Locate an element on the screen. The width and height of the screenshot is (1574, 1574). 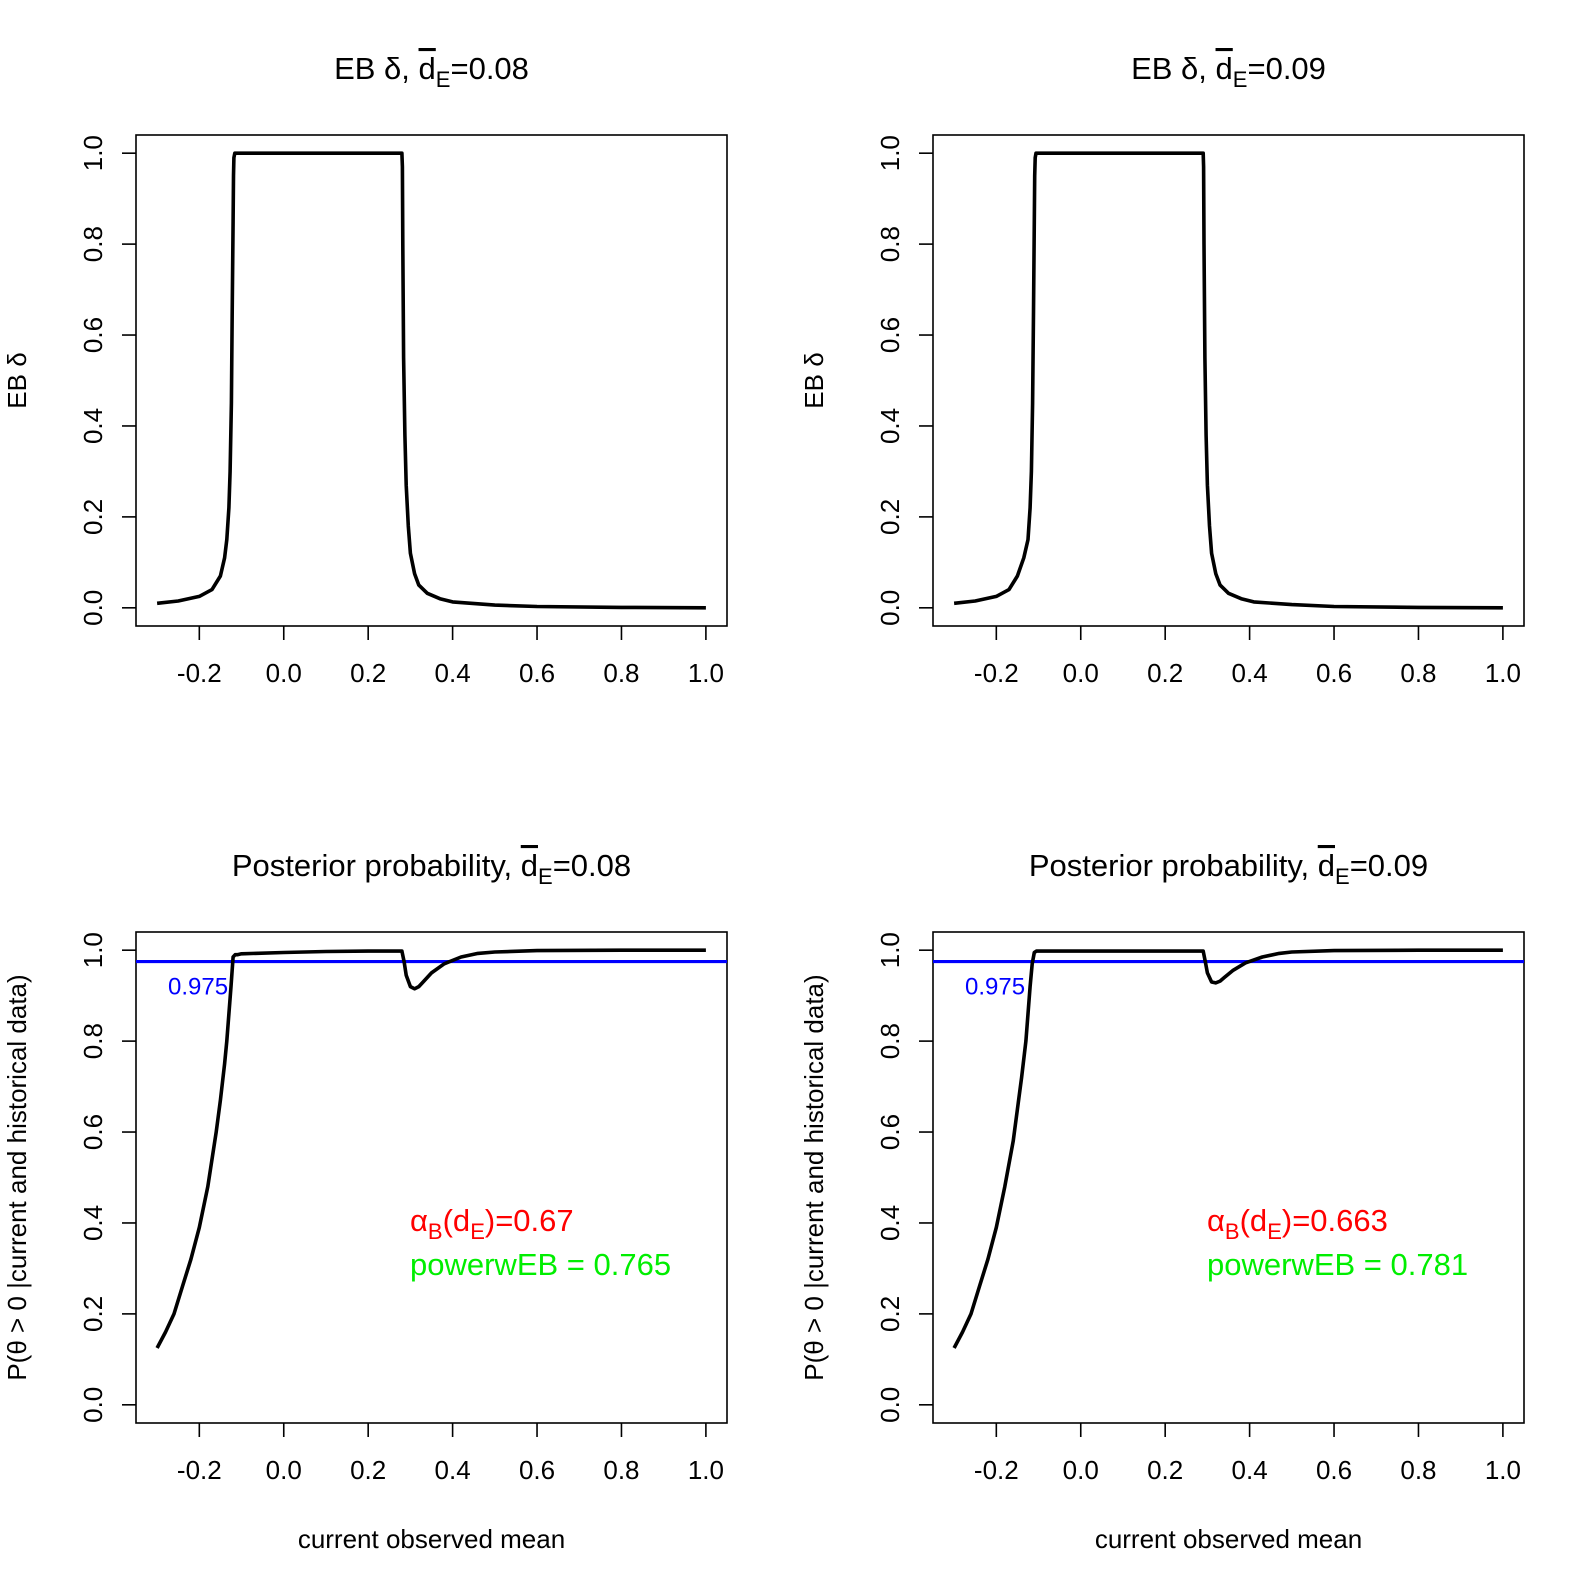
alpha-value: )=0.67 is located at coordinates (529, 1220).